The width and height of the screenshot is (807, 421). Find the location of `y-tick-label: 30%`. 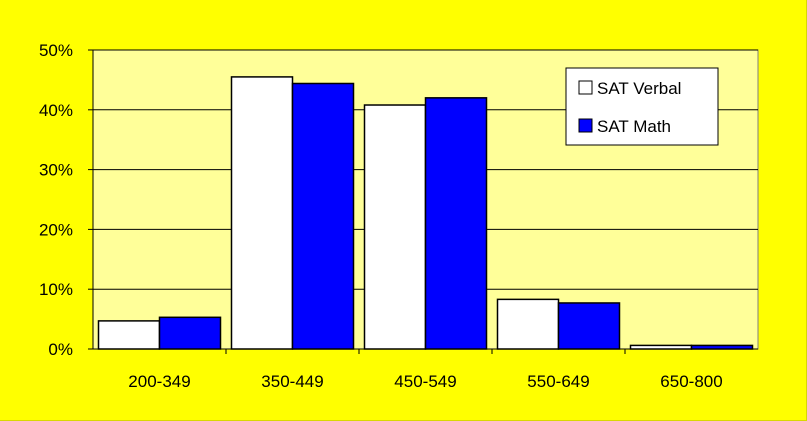

y-tick-label: 30% is located at coordinates (56, 170).